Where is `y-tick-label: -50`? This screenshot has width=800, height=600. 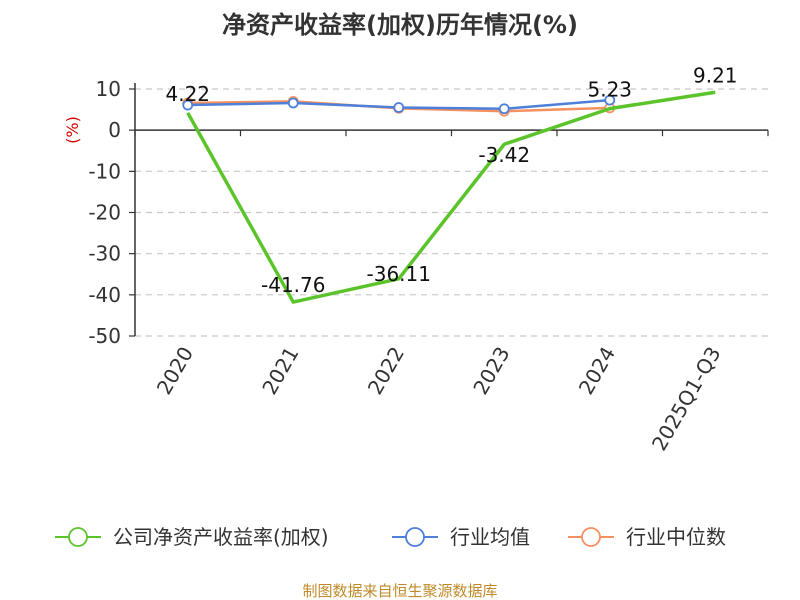 y-tick-label: -50 is located at coordinates (104, 336).